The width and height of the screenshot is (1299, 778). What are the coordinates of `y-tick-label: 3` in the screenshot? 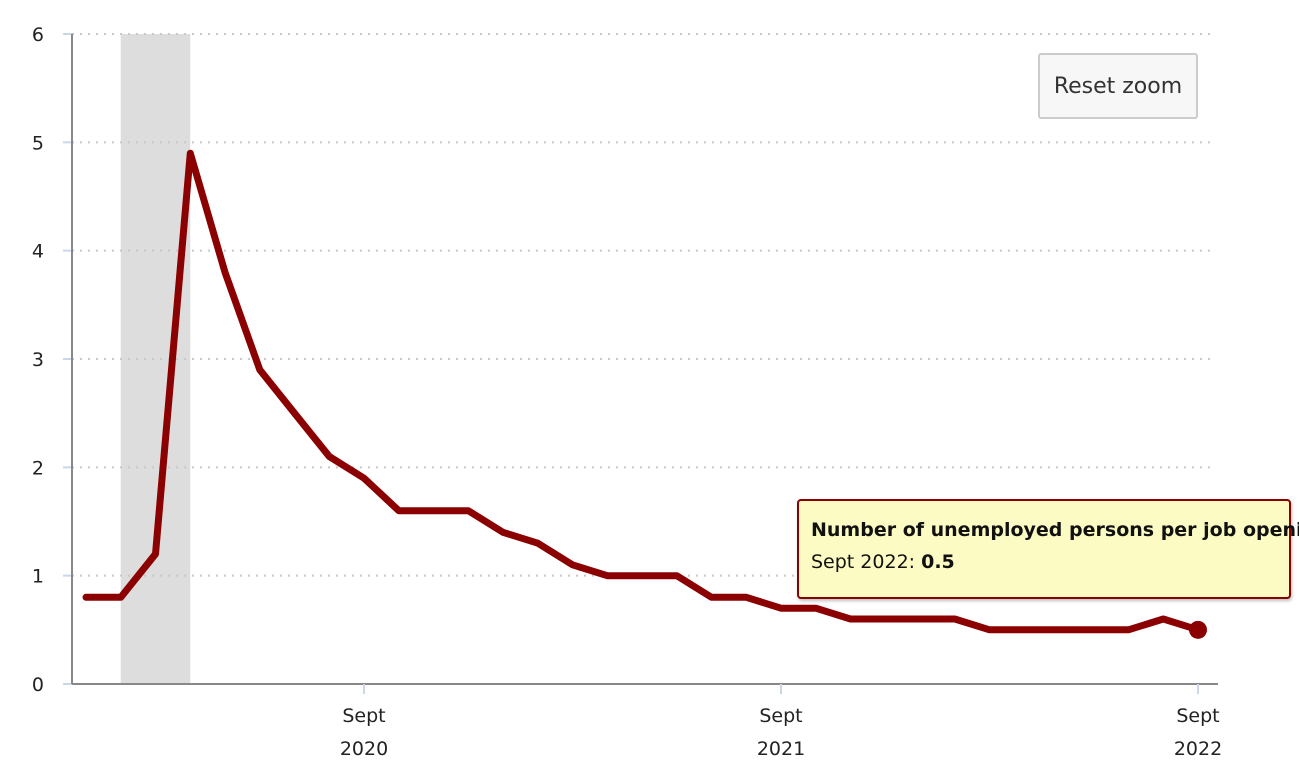 It's located at (38, 360).